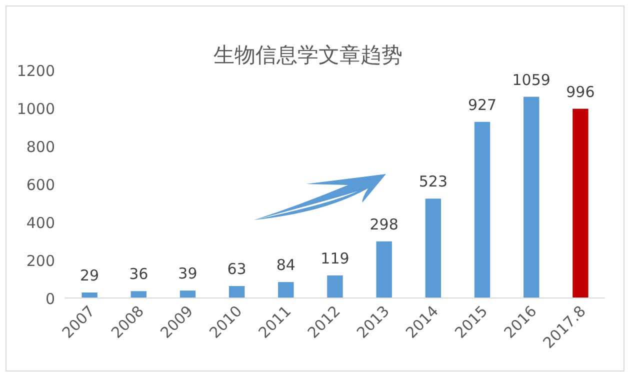 Image resolution: width=634 pixels, height=382 pixels. I want to click on data-label: 298, so click(384, 224).